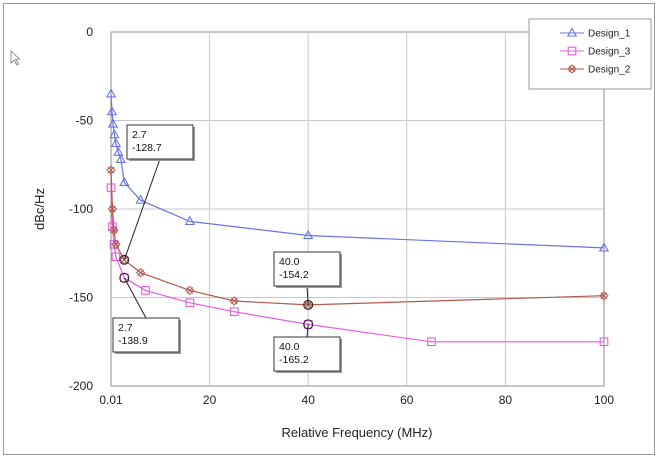 This screenshot has width=662, height=460. I want to click on legend-label: Design_2, so click(609, 70).